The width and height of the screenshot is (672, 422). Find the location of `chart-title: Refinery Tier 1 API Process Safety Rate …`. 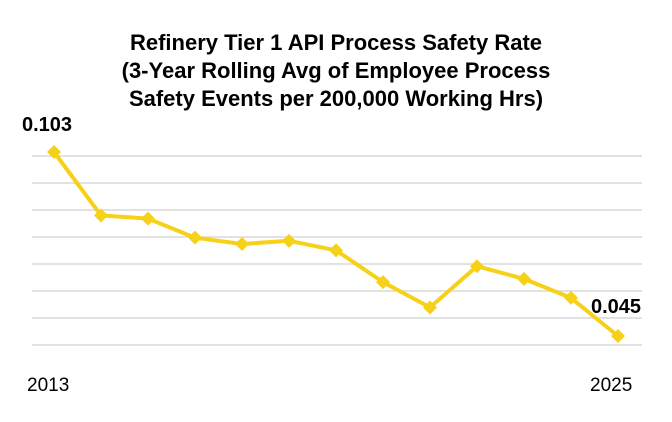

chart-title: Refinery Tier 1 API Process Safety Rate … is located at coordinates (336, 70).